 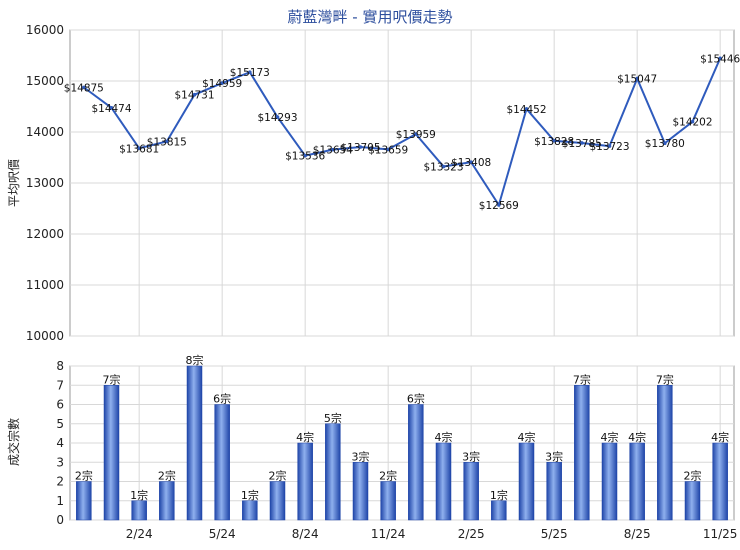 I want to click on price-data-label: $13959, so click(x=416, y=135).